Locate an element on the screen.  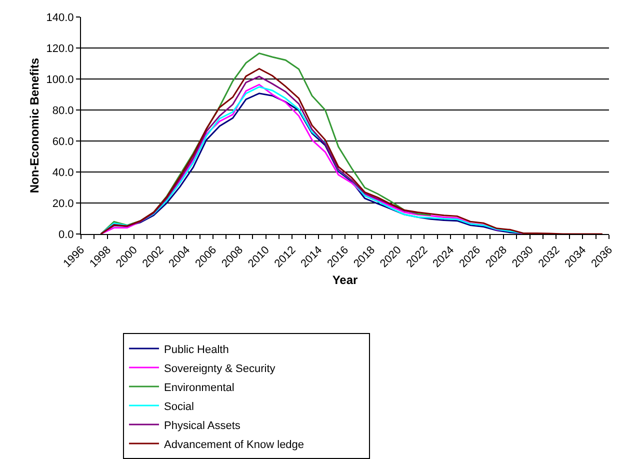
x-axis-title: Year is located at coordinates (345, 279).